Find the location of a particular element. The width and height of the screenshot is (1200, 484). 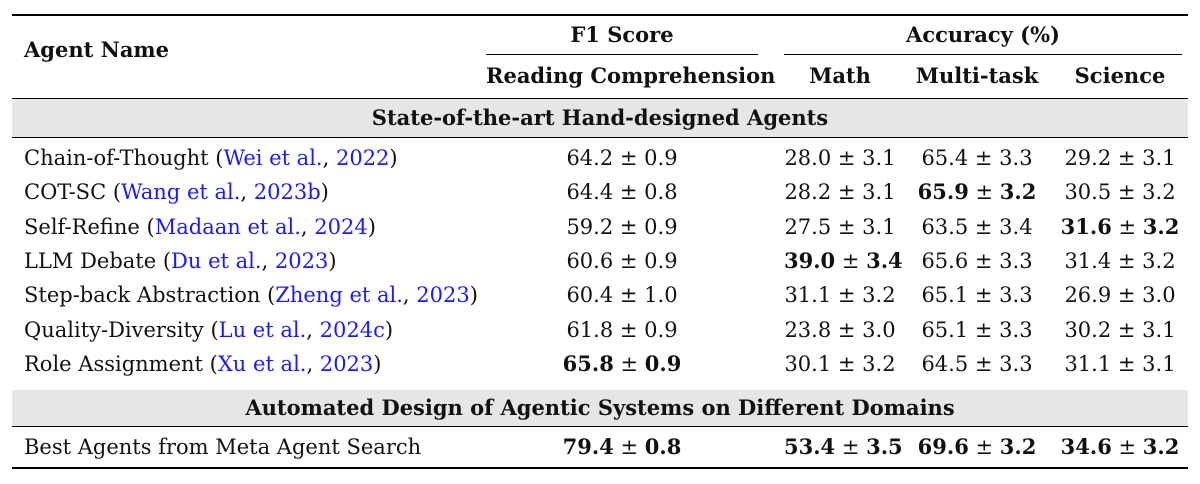

row-name-text: Chain-of-Thought is located at coordinates (116, 158).